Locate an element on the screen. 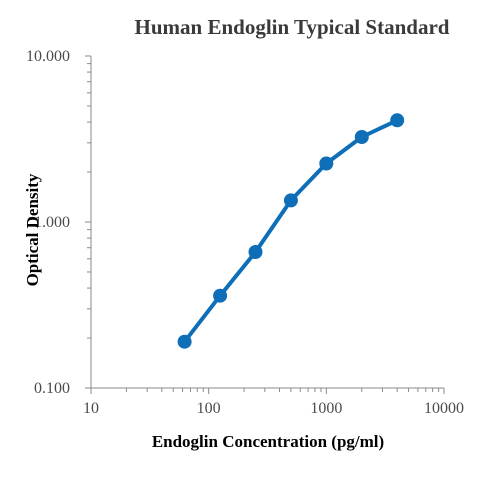 The height and width of the screenshot is (482, 485). x-tick-label: 10 is located at coordinates (91, 408).